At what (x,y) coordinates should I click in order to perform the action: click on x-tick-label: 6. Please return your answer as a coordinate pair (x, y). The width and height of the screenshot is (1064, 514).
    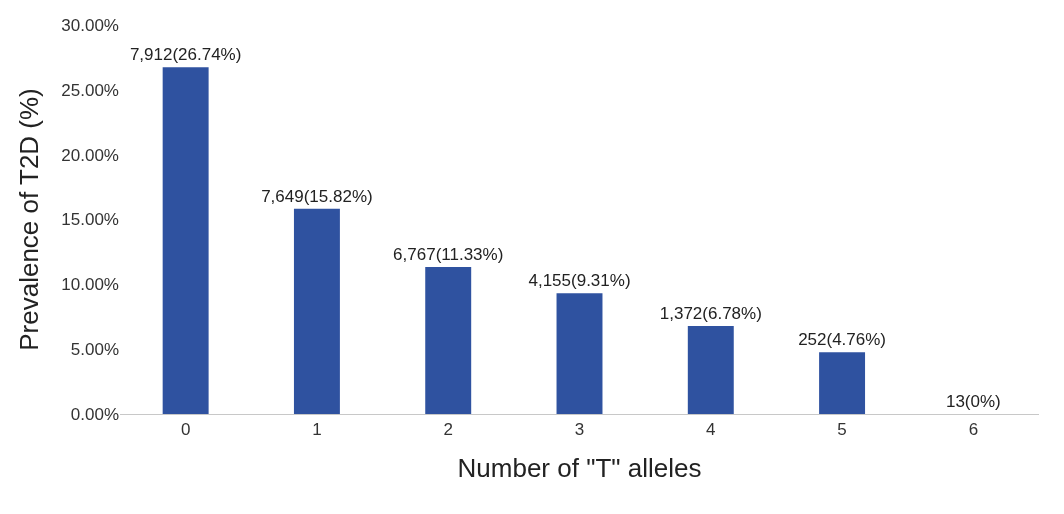
    Looking at the image, I should click on (973, 430).